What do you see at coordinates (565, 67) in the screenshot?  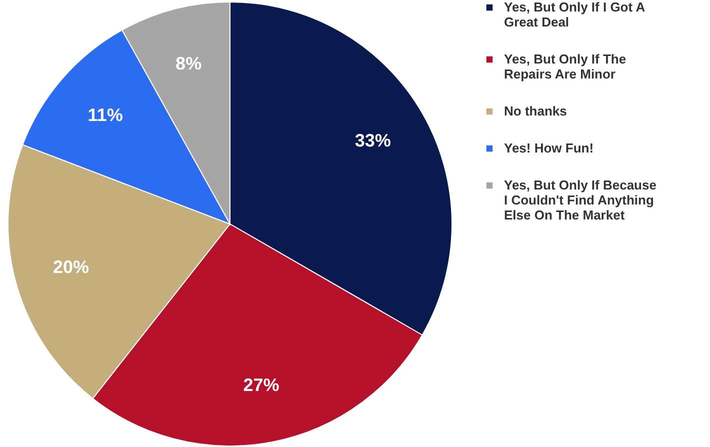 I see `legend-label: Yes, But Only If The Repairs Are Minor` at bounding box center [565, 67].